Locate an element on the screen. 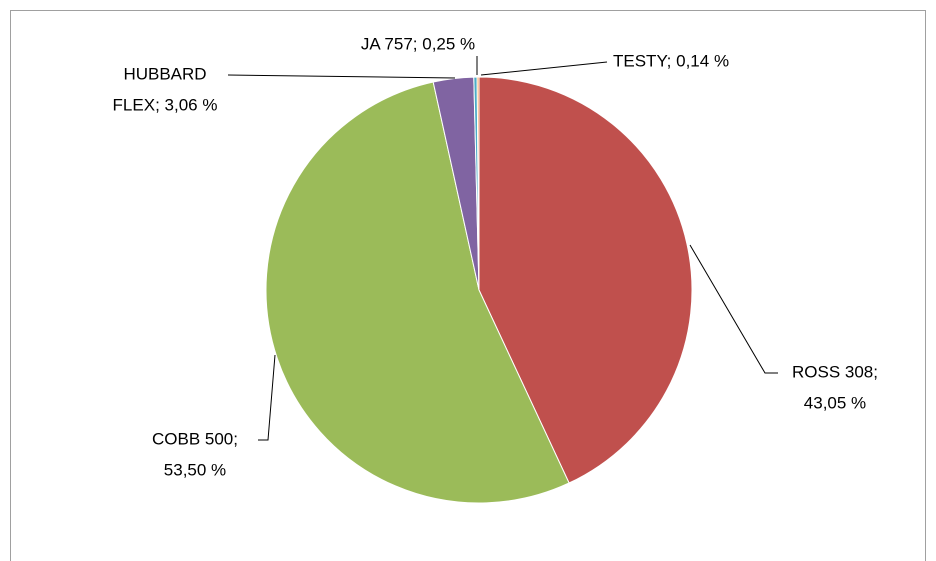  data-label: COBB 500; is located at coordinates (195, 438).